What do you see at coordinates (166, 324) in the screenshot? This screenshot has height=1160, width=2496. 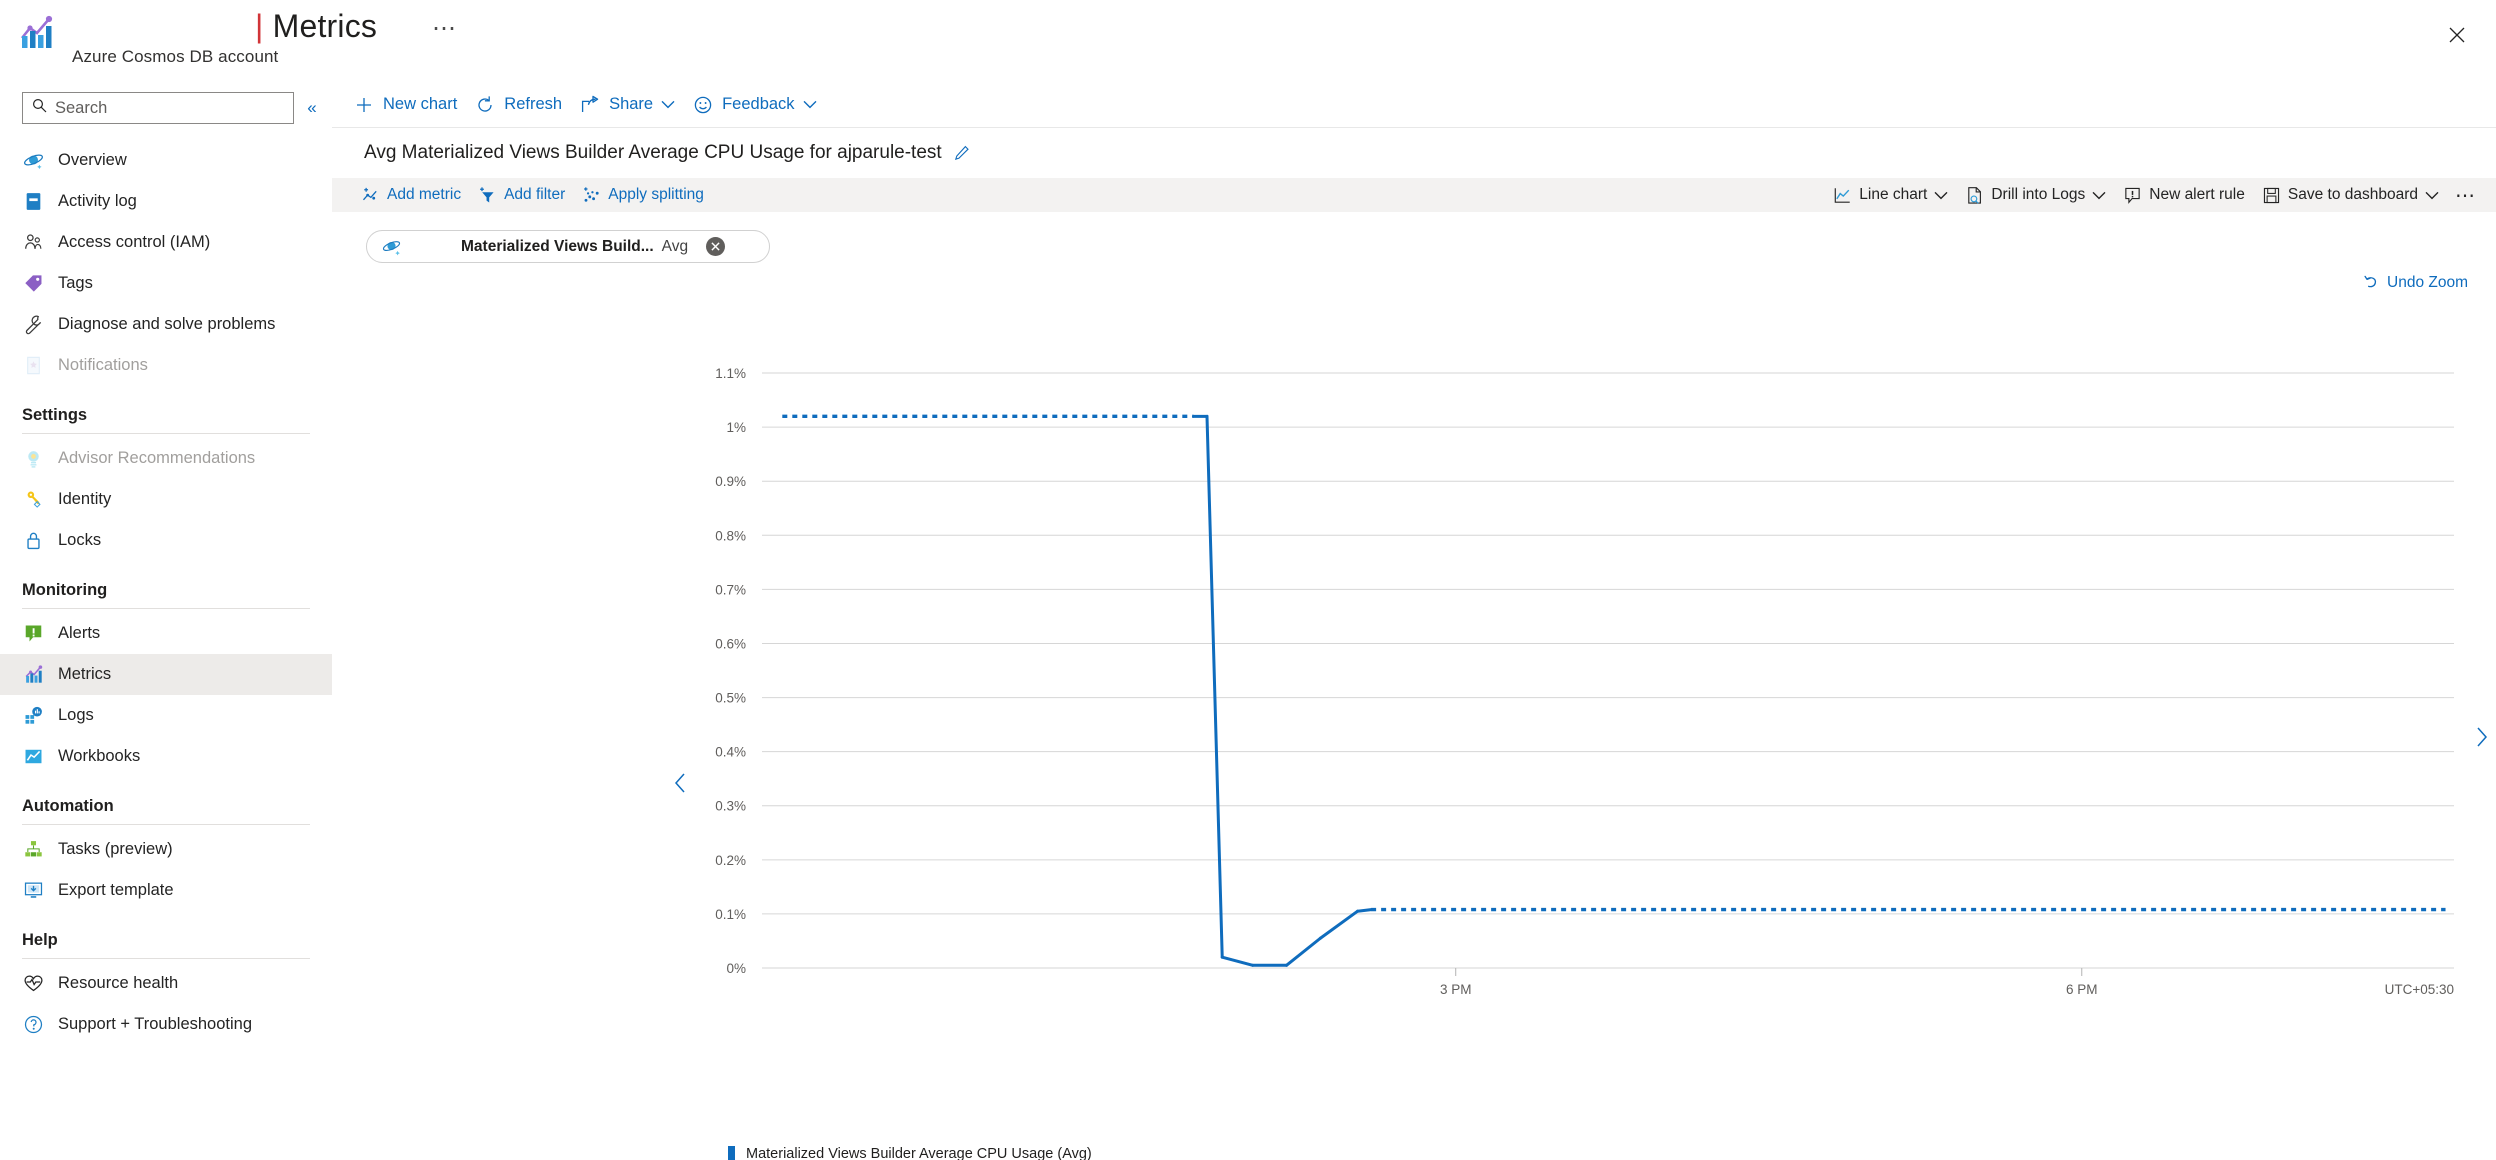 I see `sidebar-item-diagnose-and-solve-problems: Diagnose and solve problems` at bounding box center [166, 324].